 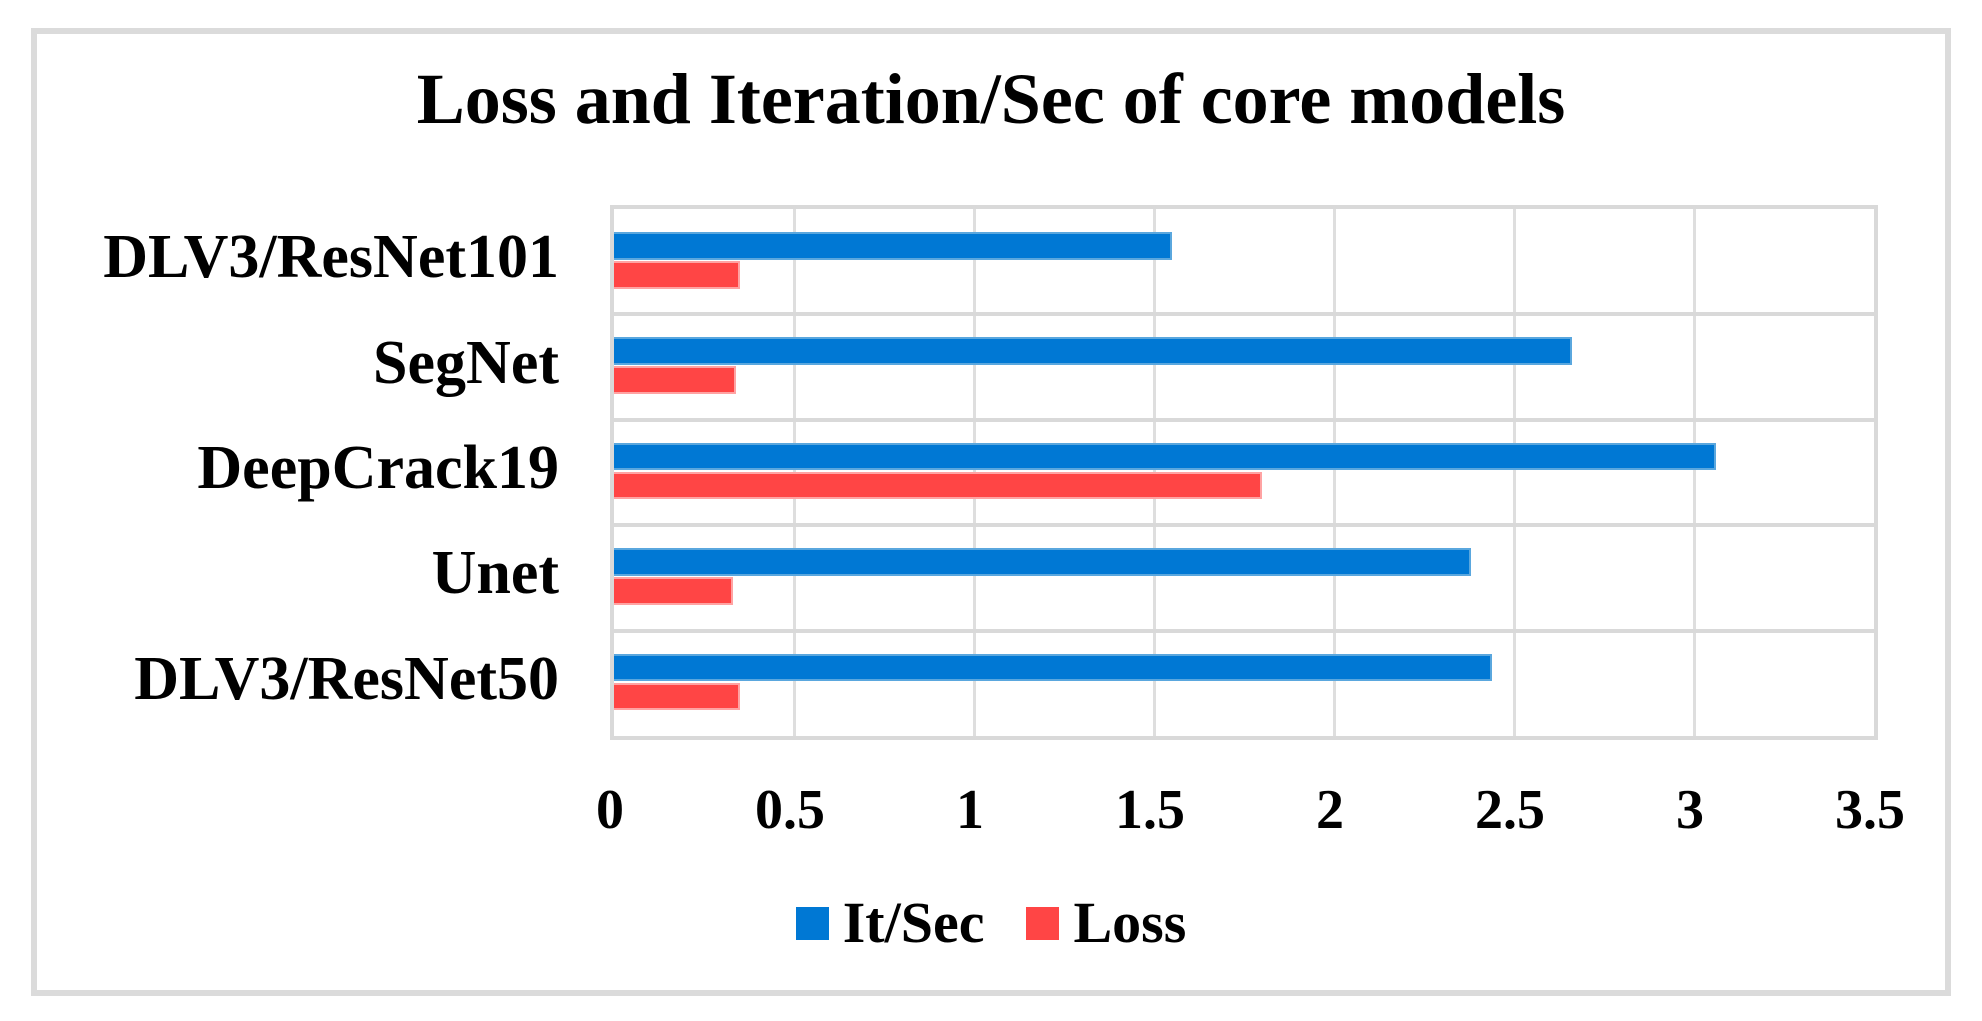 I want to click on chart-title: Loss and Iteration/Sec of core models, so click(x=991, y=99).